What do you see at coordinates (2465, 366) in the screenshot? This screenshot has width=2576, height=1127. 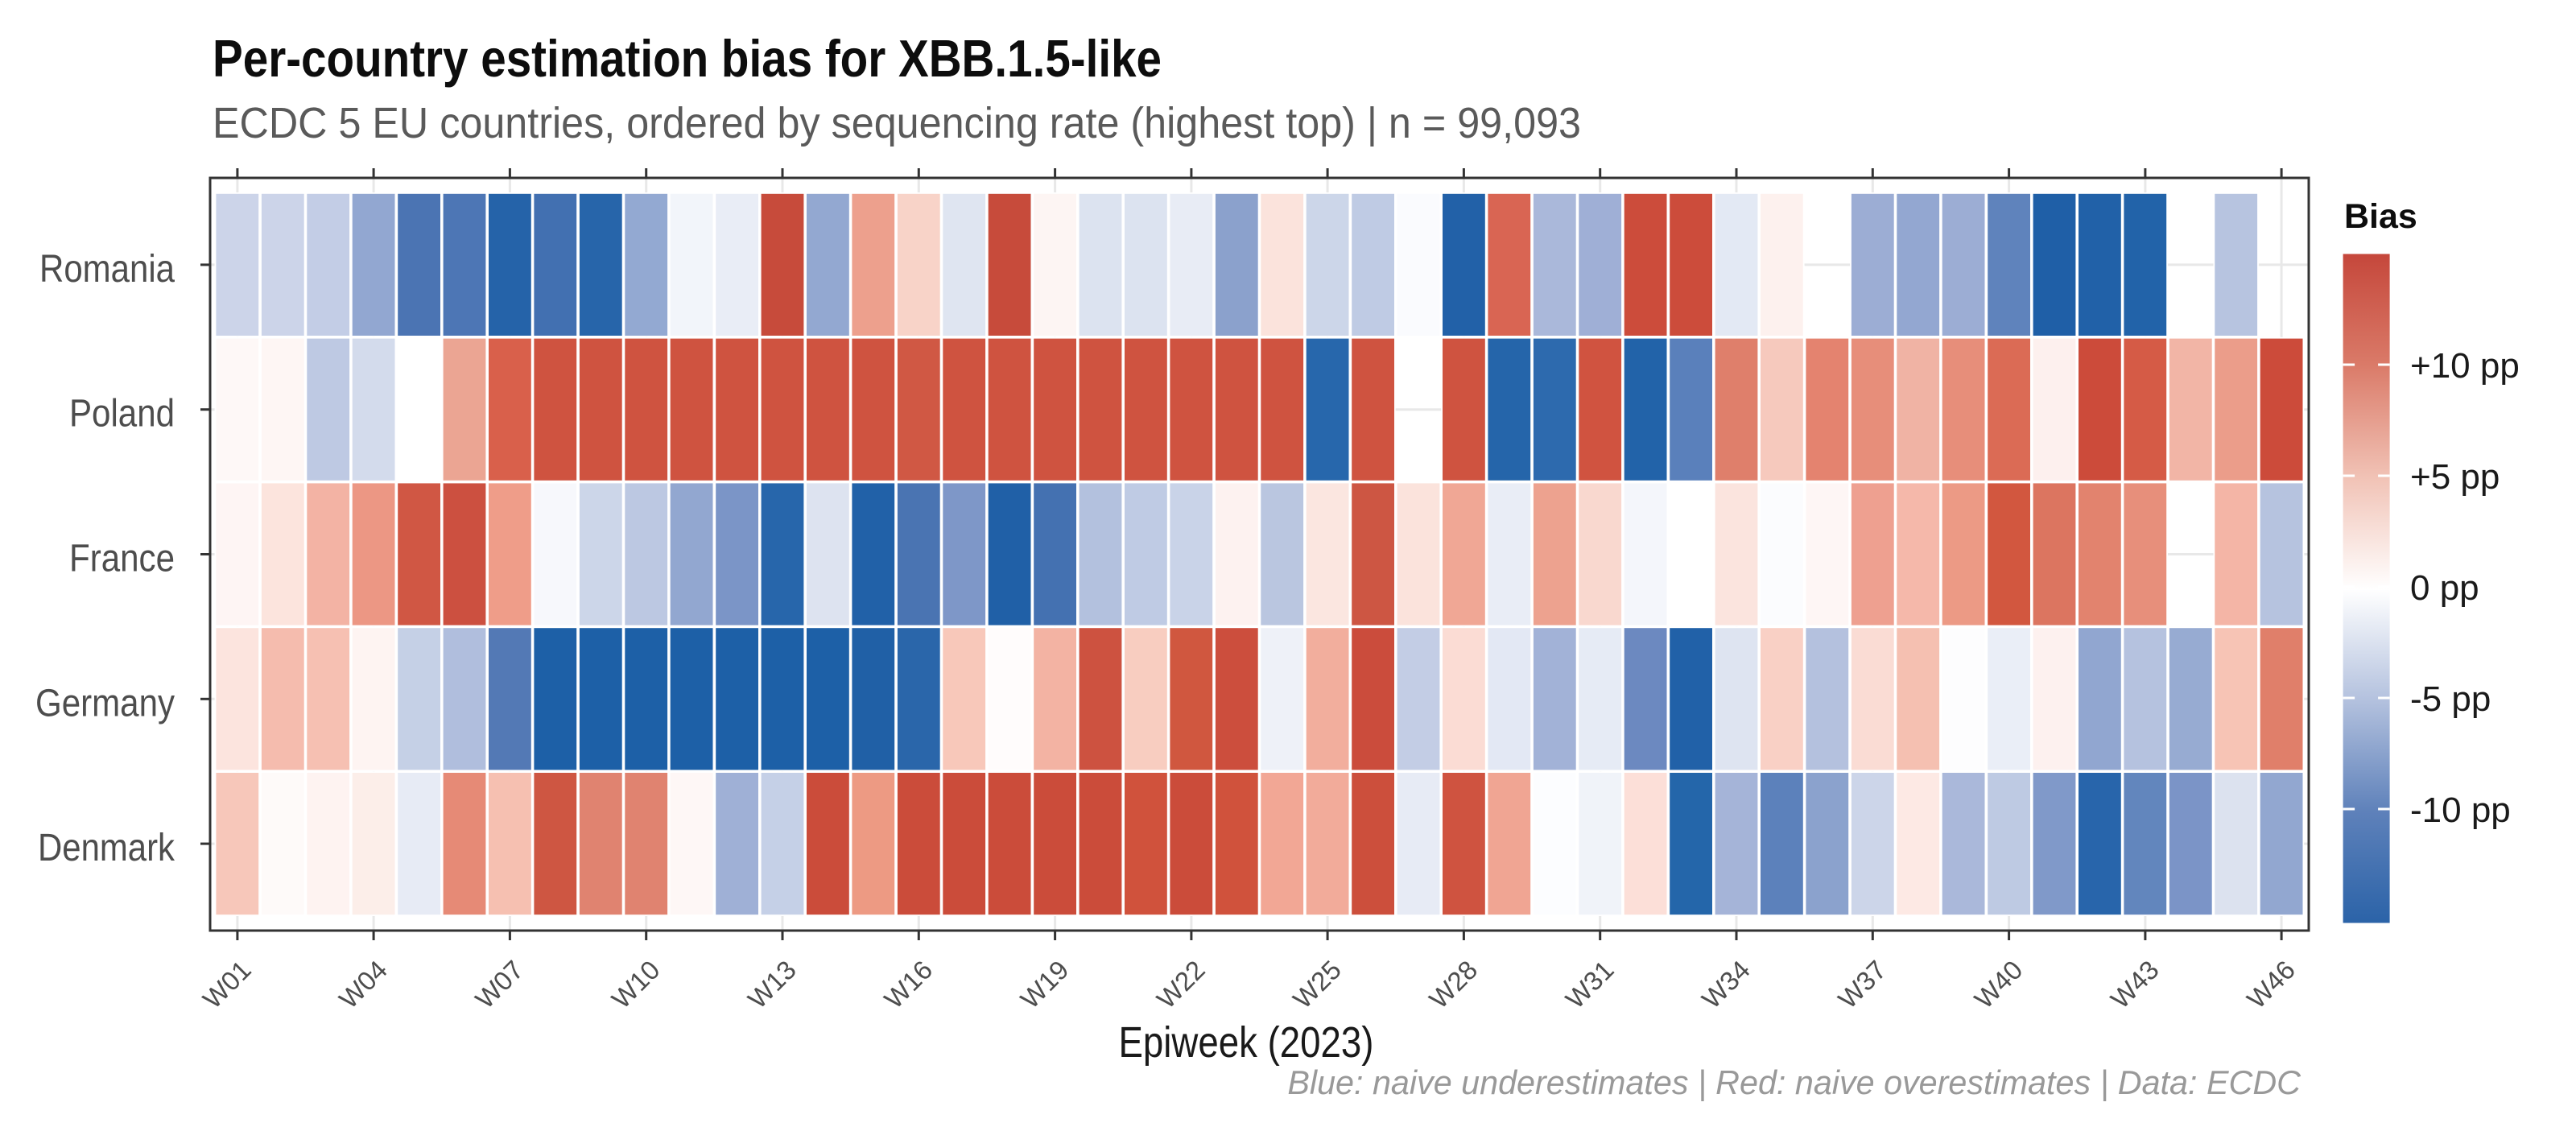 I see `svg-text: +10 pp` at bounding box center [2465, 366].